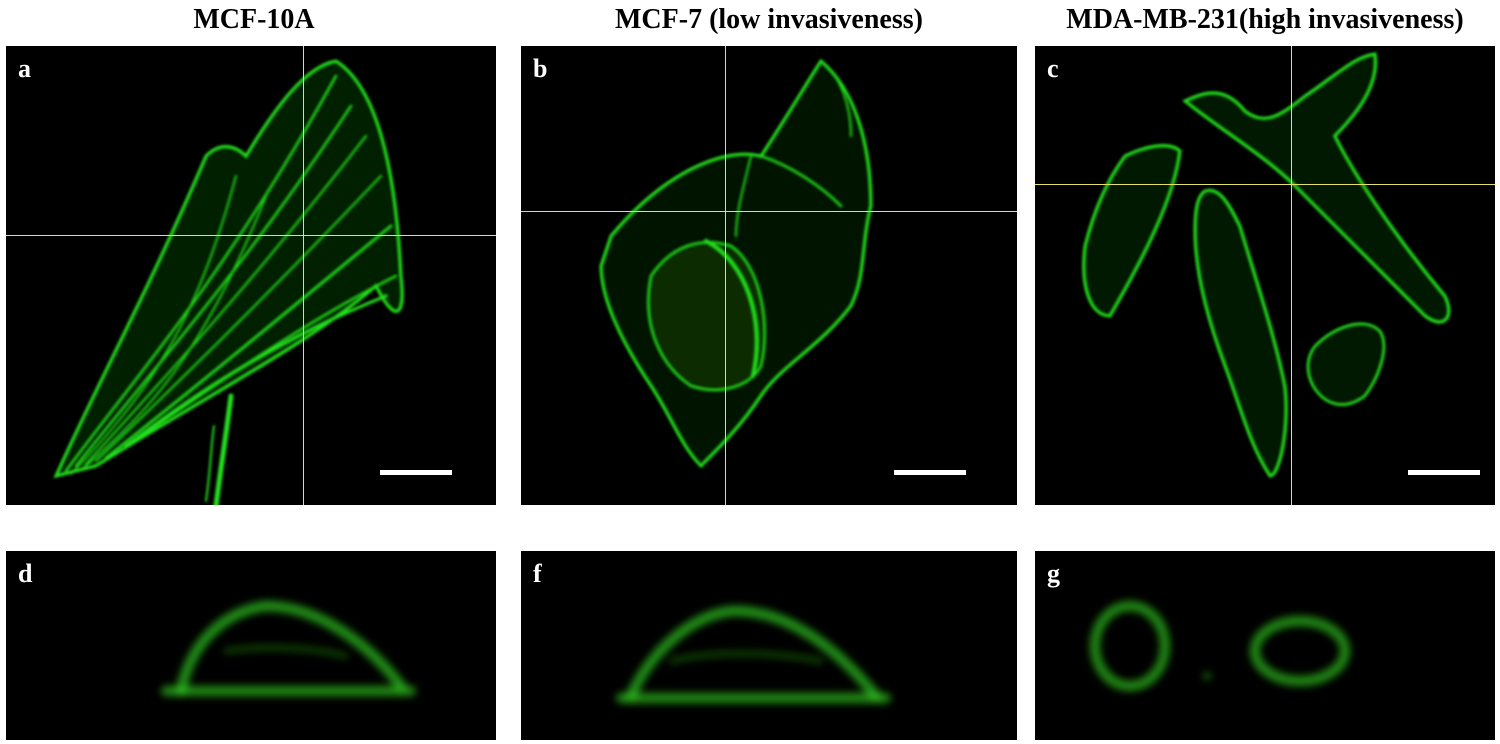 The width and height of the screenshot is (1500, 744). I want to click on panel-d-cross-section: d, so click(251, 645).